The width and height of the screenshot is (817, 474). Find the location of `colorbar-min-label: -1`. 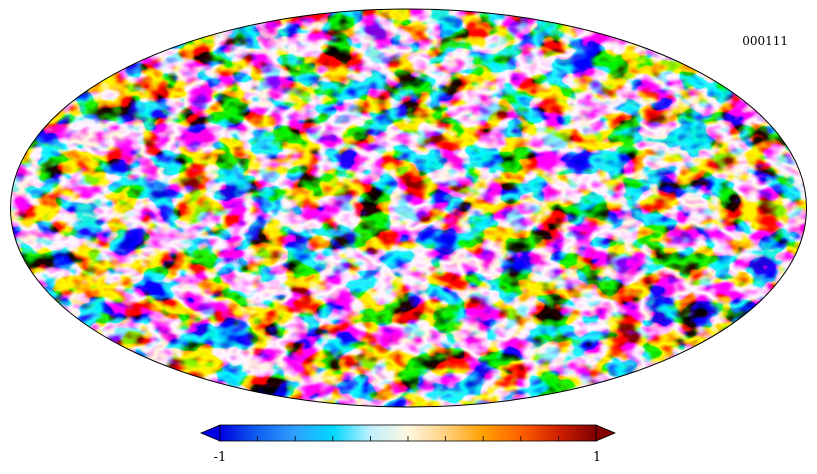

colorbar-min-label: -1 is located at coordinates (220, 457).